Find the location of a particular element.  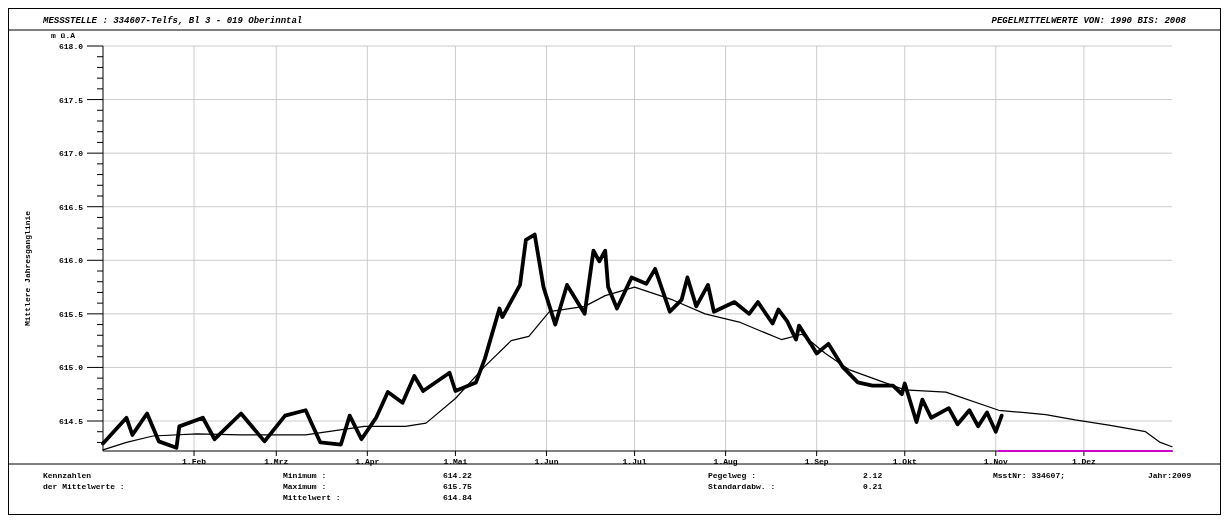

chart-title: MESSSTELLE : 334607-Telfs, Bl 3 - 019 Oberinntal is located at coordinates (172, 21).